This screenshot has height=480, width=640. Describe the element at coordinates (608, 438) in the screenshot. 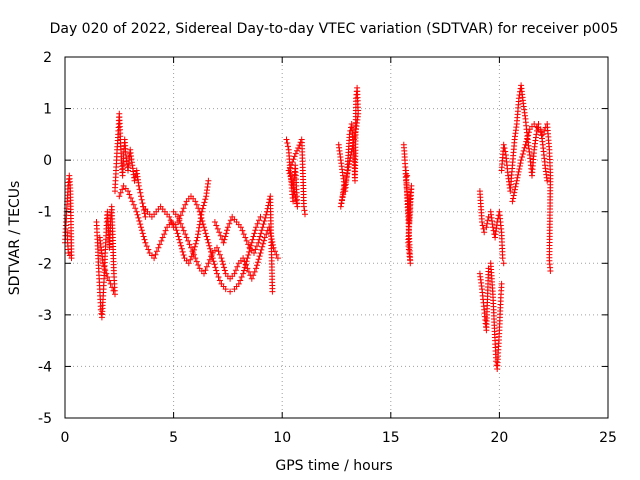

I see `x-tick-label: 25` at that location.